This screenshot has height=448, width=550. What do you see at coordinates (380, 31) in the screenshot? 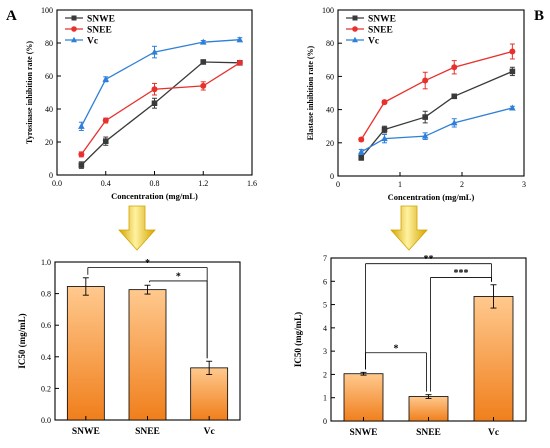
I see `legend-label: SNEE` at bounding box center [380, 31].